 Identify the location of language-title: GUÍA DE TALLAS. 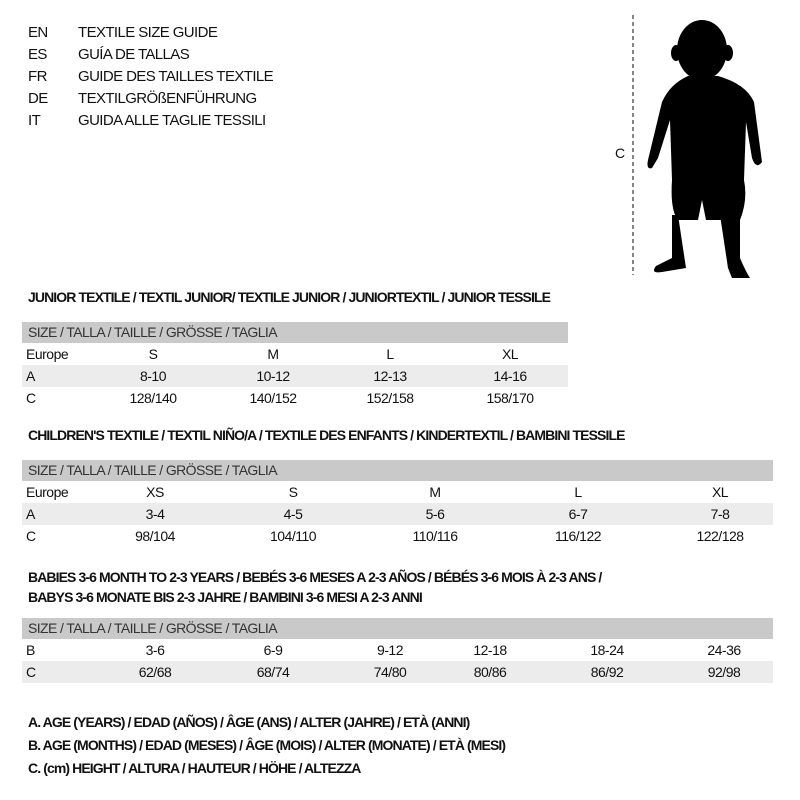
(134, 54).